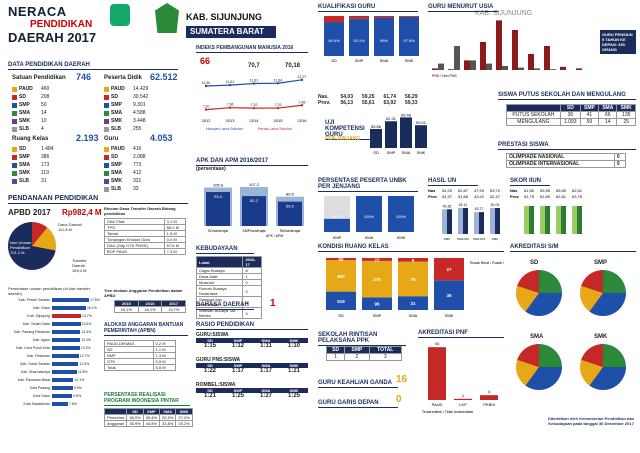 This screenshot has height=453, width=640. What do you see at coordinates (77, 388) in the screenshot?
I see `bar-value: 9.9%` at bounding box center [77, 388].